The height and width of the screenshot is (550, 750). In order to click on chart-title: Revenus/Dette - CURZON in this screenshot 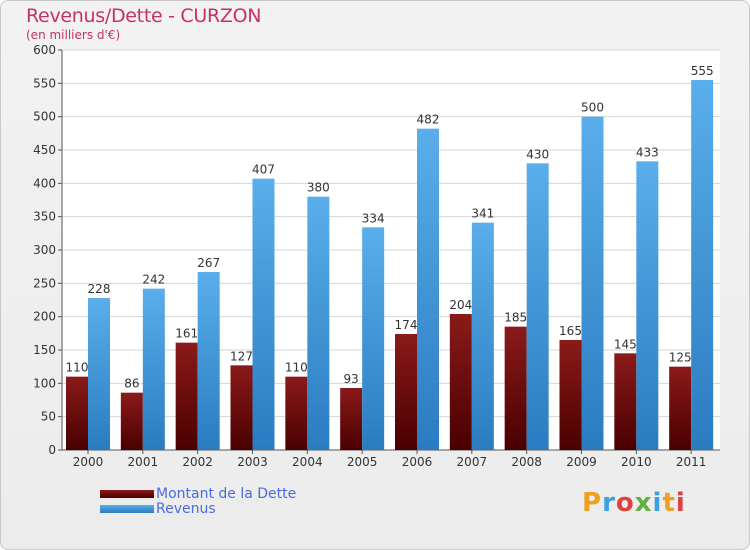, I will do `click(144, 16)`.